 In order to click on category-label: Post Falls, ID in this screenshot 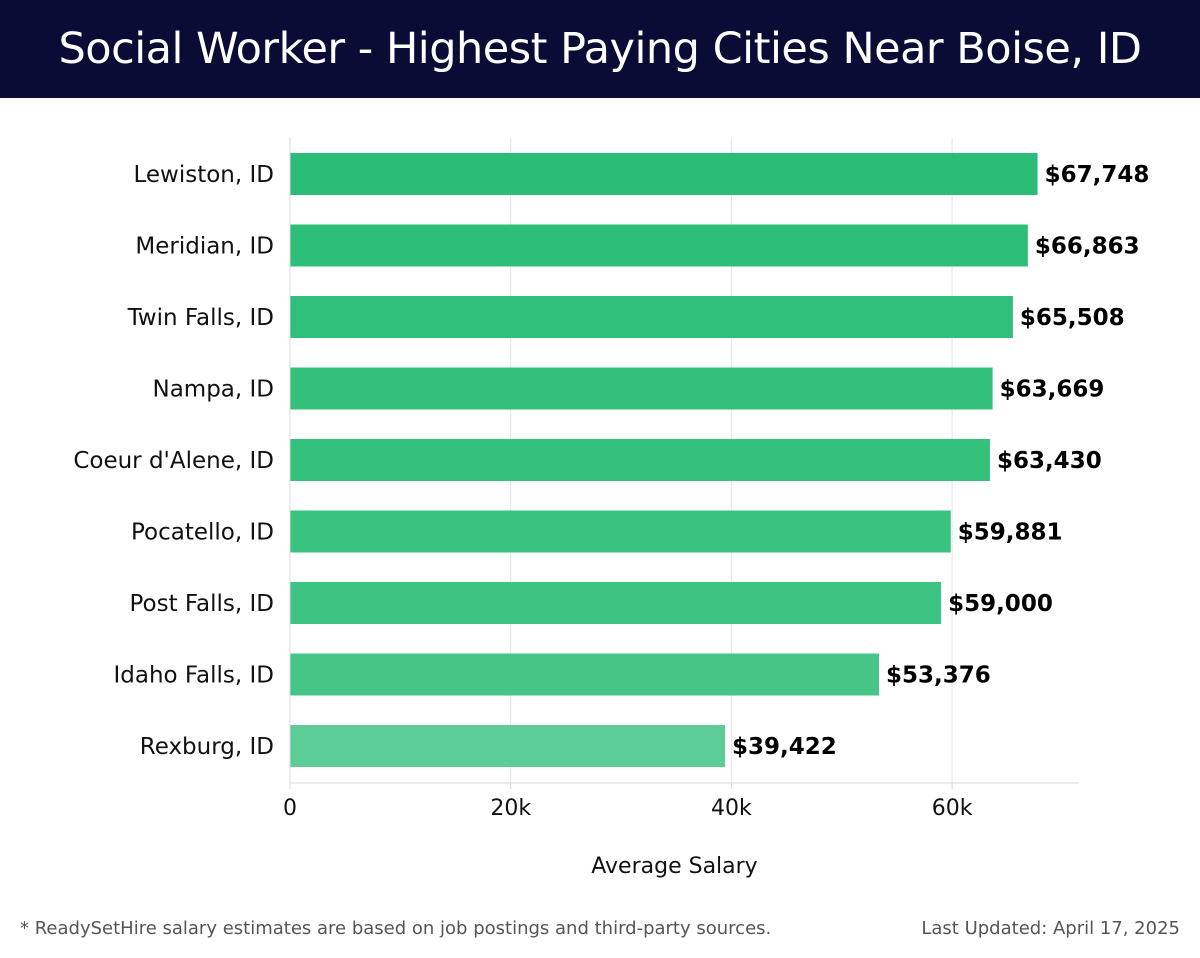, I will do `click(201, 604)`.